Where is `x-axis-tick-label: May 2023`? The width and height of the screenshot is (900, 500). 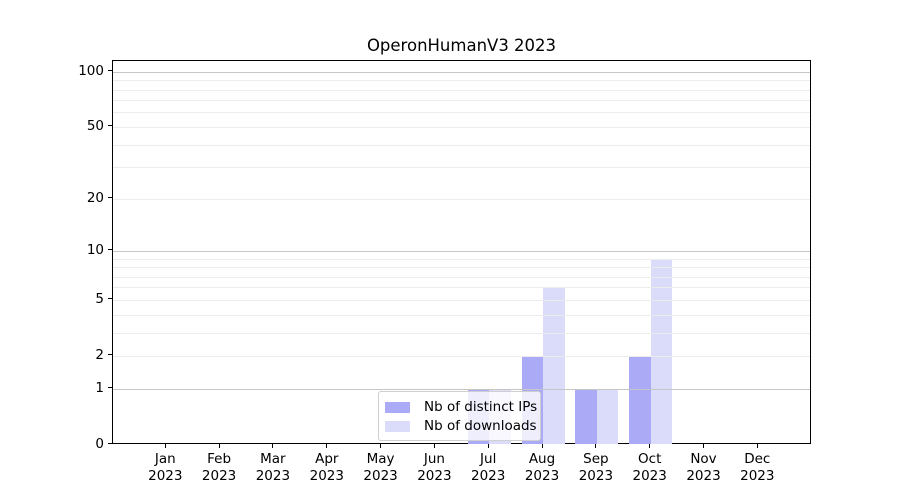 x-axis-tick-label: May 2023 is located at coordinates (381, 468).